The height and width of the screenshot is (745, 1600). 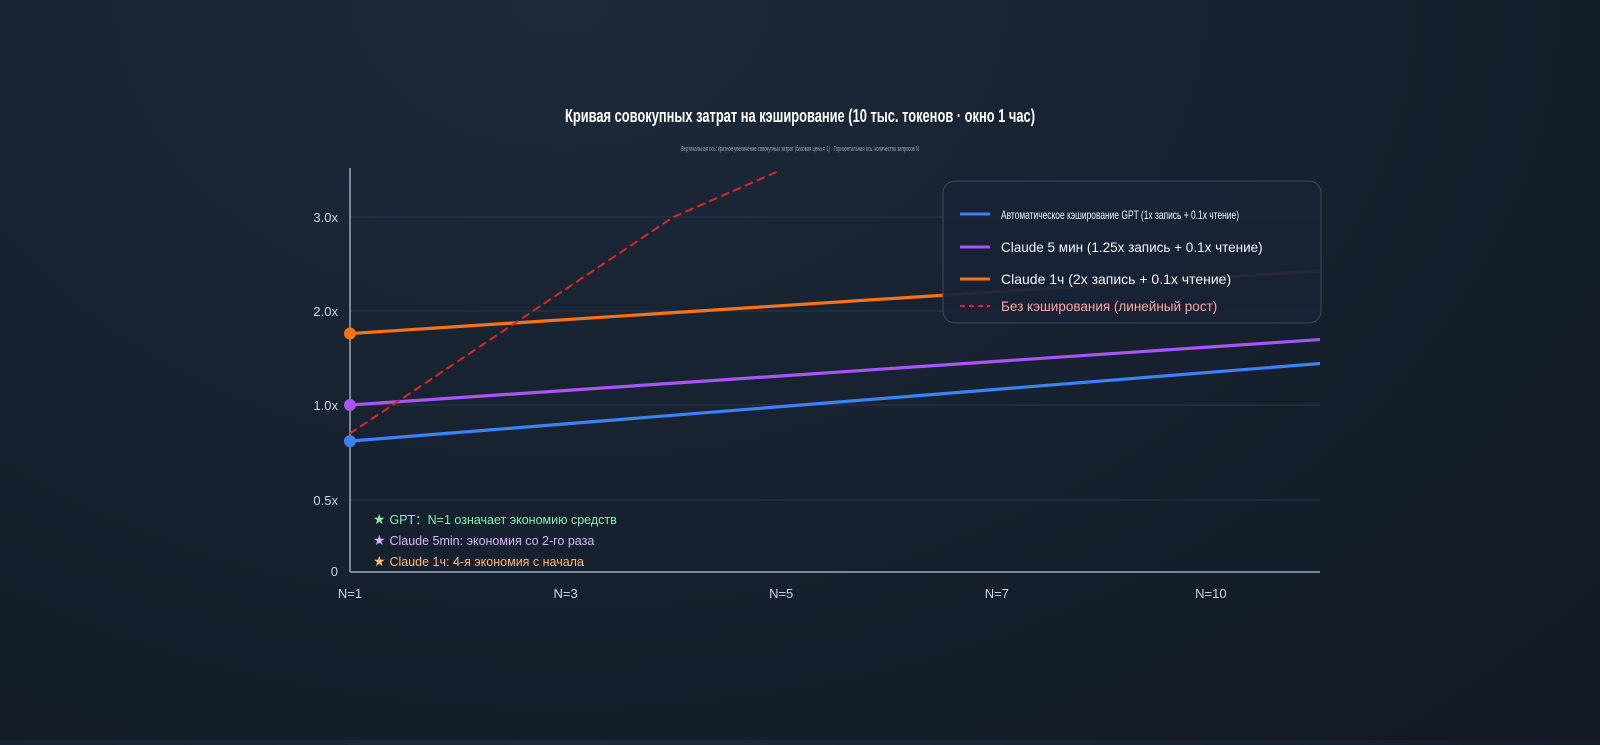 What do you see at coordinates (565, 593) in the screenshot?
I see `x-tick-label: N=3` at bounding box center [565, 593].